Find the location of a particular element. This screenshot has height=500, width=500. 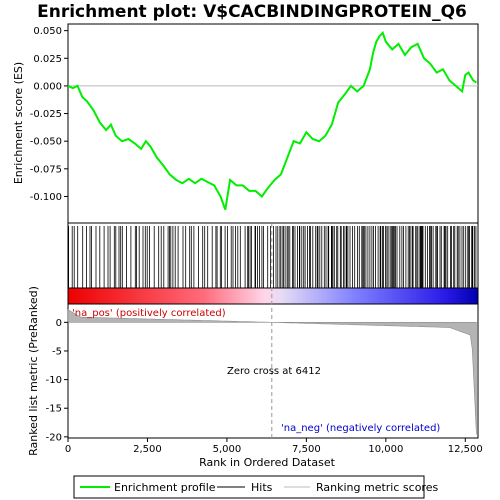

metric-tick-label: -5 is located at coordinates (57, 351).